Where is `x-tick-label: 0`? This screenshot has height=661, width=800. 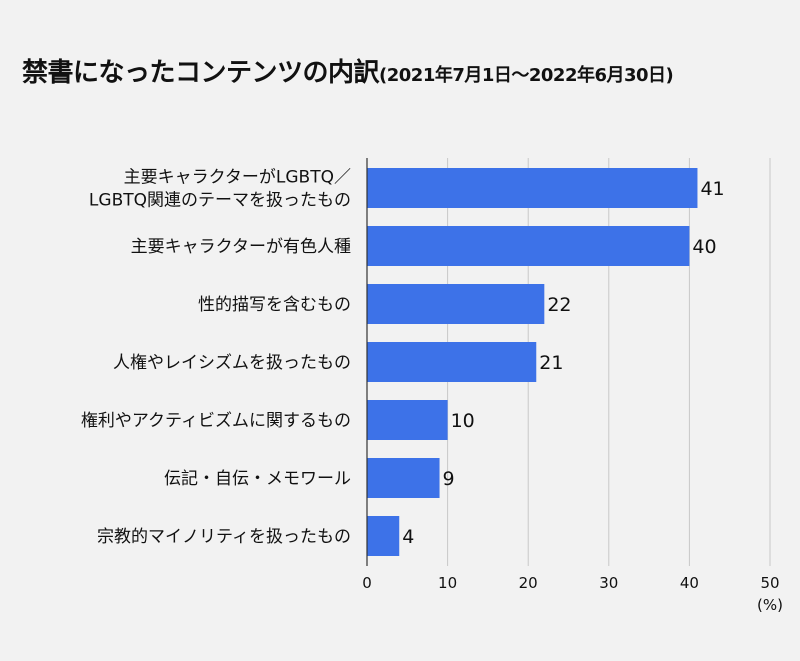 x-tick-label: 0 is located at coordinates (367, 583).